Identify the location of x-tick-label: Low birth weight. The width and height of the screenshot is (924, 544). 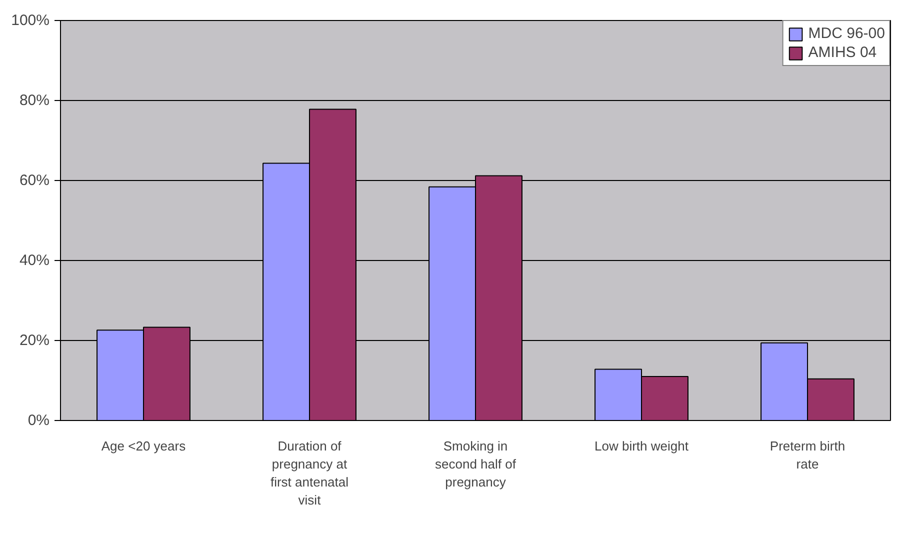
(641, 446).